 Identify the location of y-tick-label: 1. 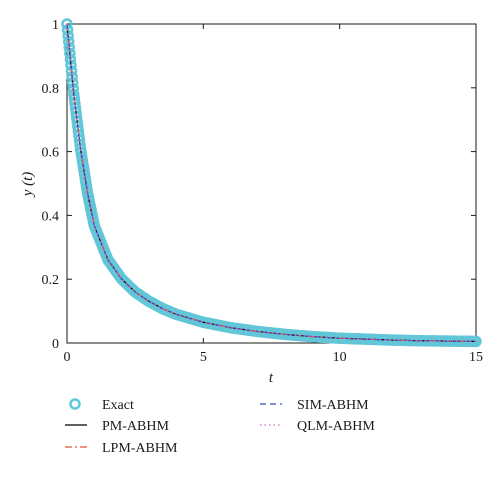
(55, 25).